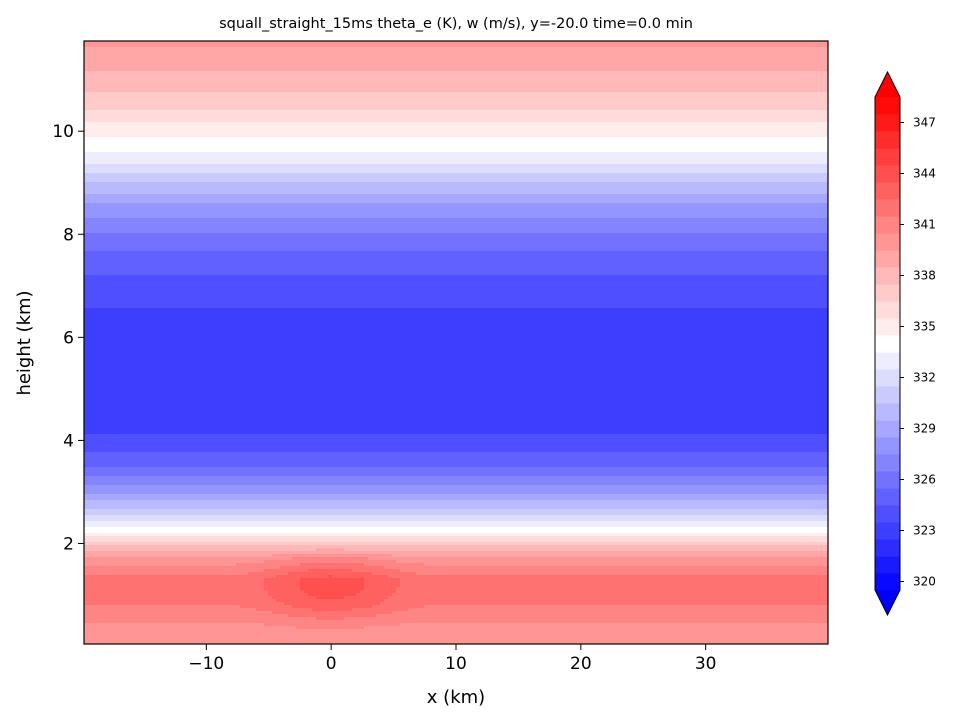 Image resolution: width=956 pixels, height=723 pixels. What do you see at coordinates (456, 697) in the screenshot?
I see `x-axis-label: x (km)` at bounding box center [456, 697].